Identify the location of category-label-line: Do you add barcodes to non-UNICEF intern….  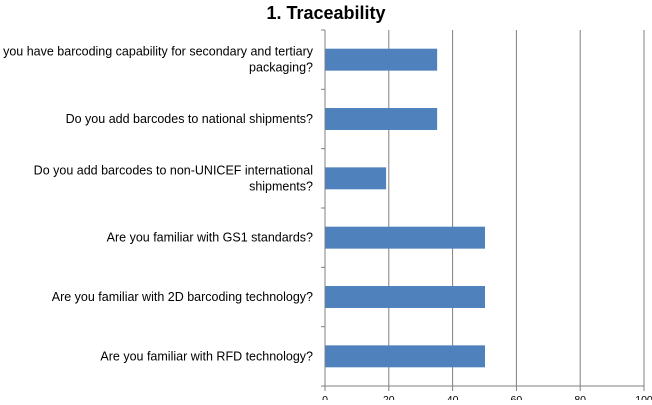
(173, 170).